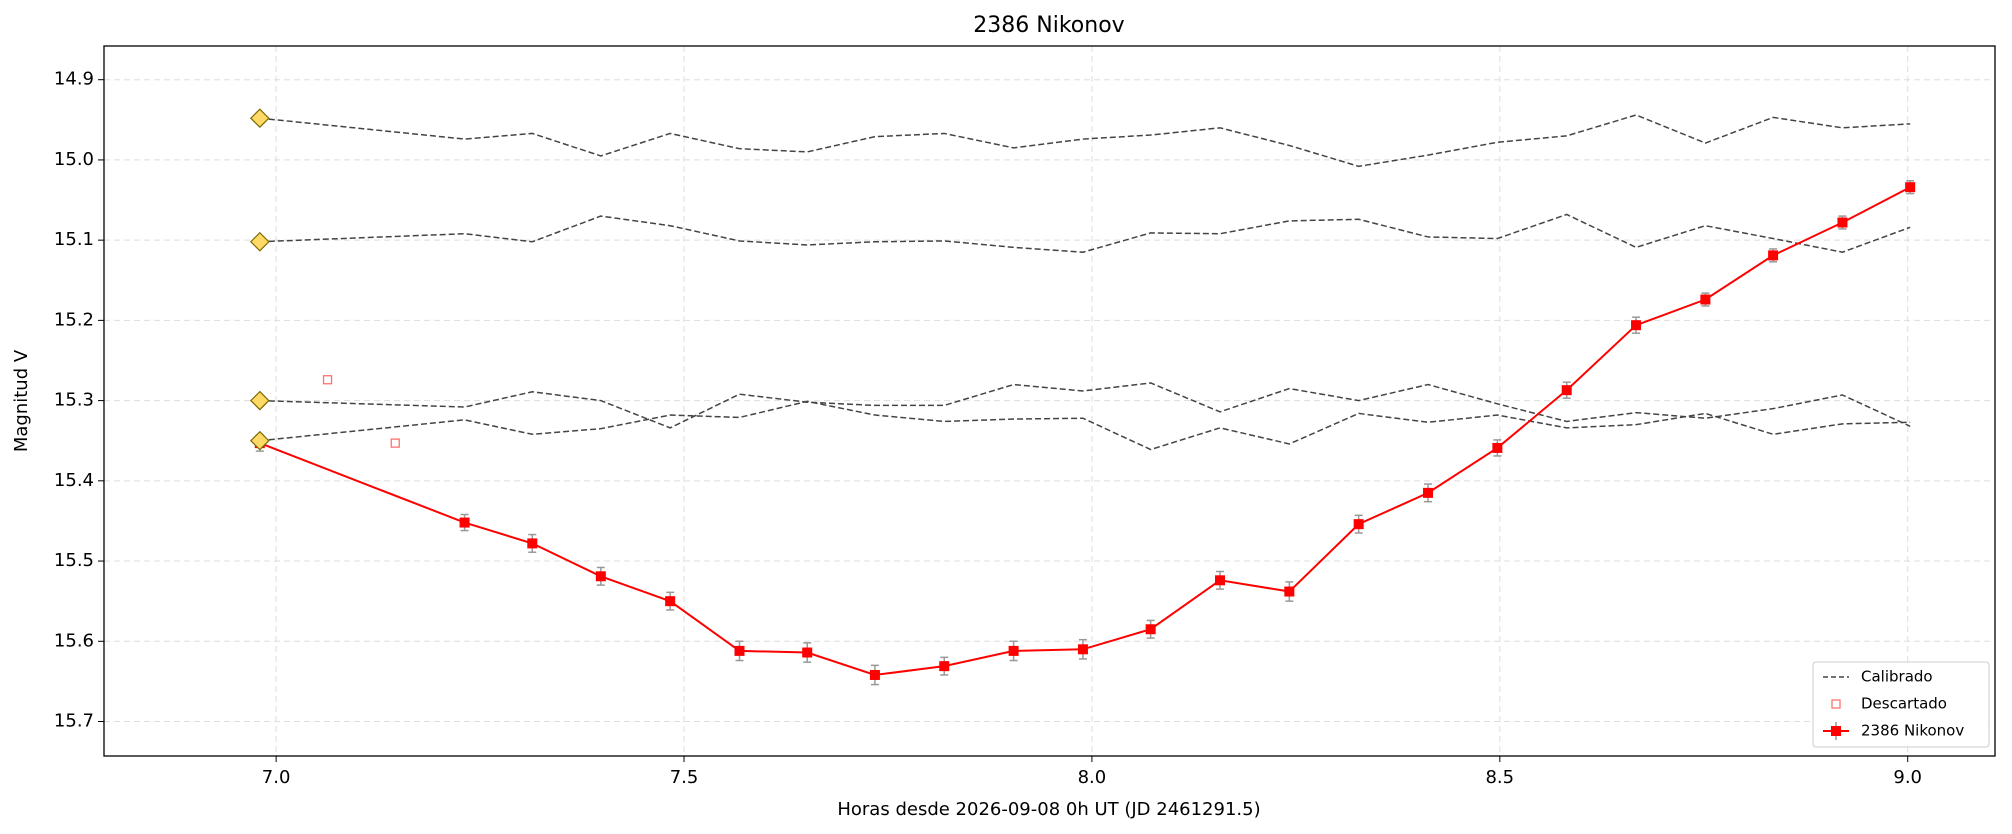  Describe the element at coordinates (1912, 731) in the screenshot. I see `legend-label: 2386 Nikonov` at that location.